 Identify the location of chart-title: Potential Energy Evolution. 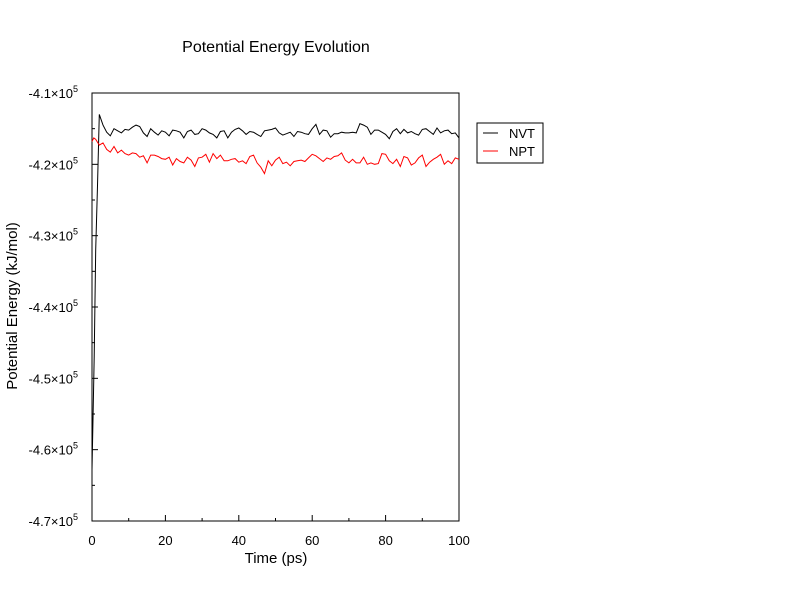
(276, 47).